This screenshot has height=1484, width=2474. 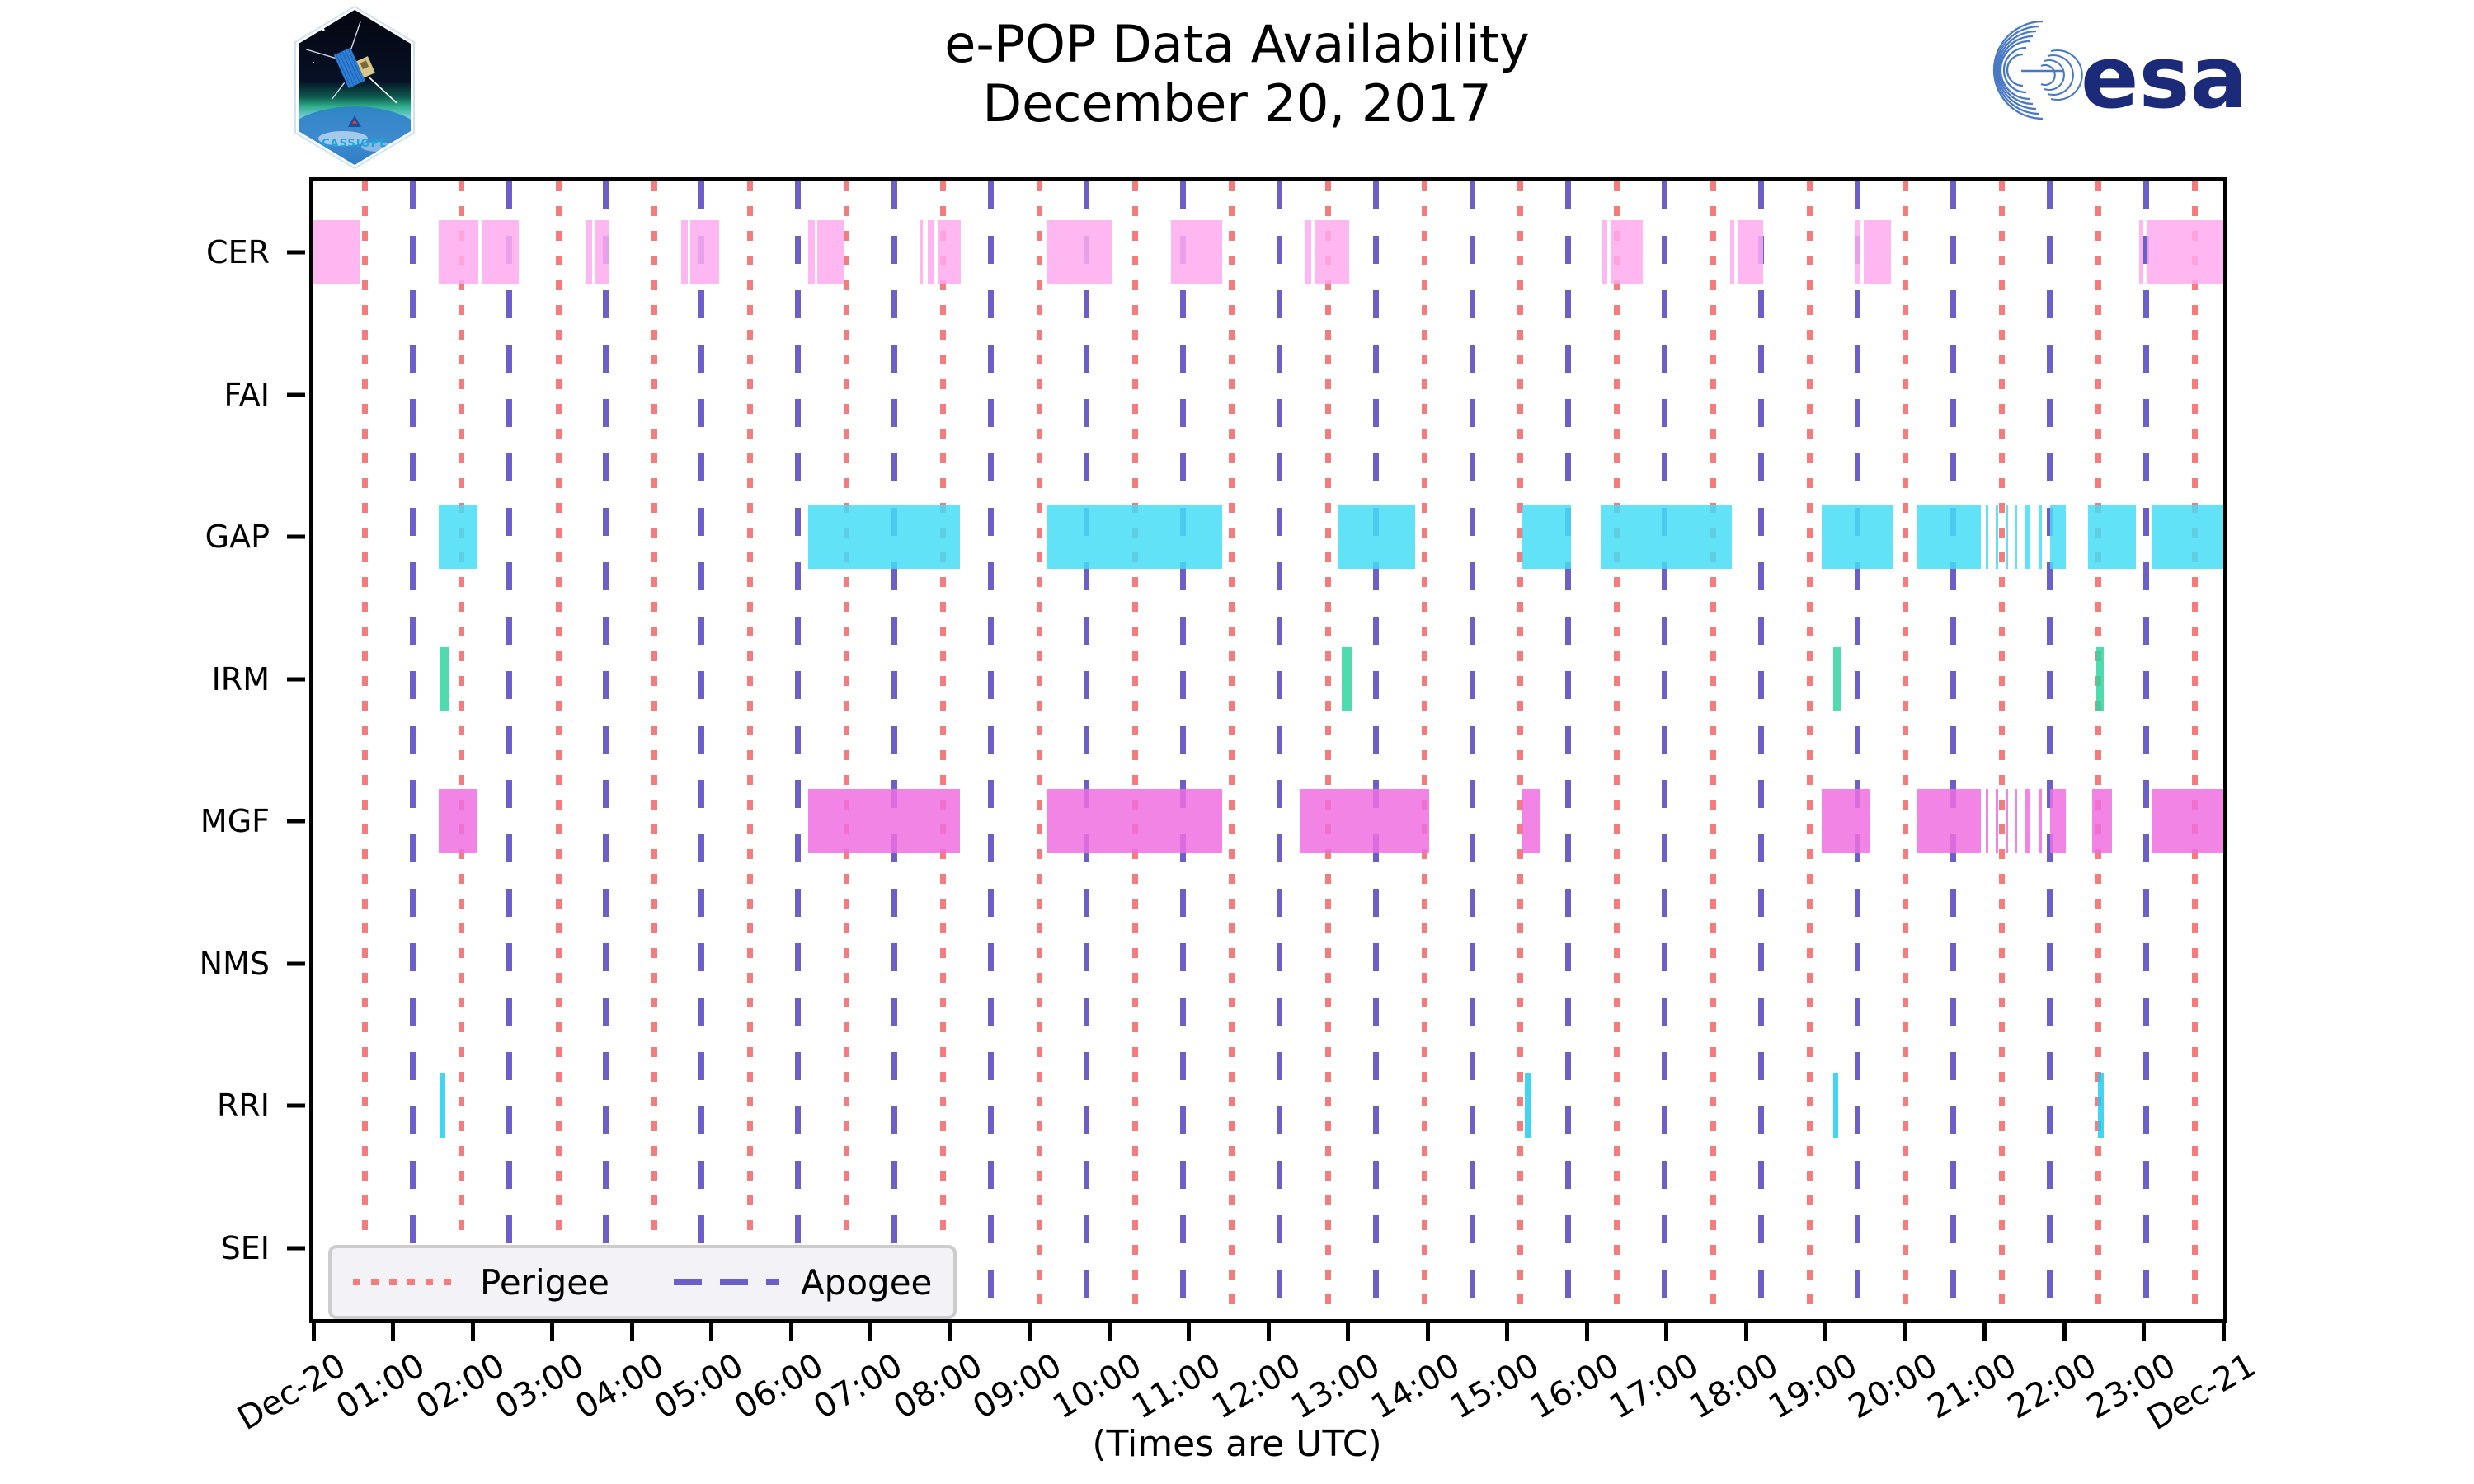 I want to click on apogee-line-swatch, so click(x=726, y=1282).